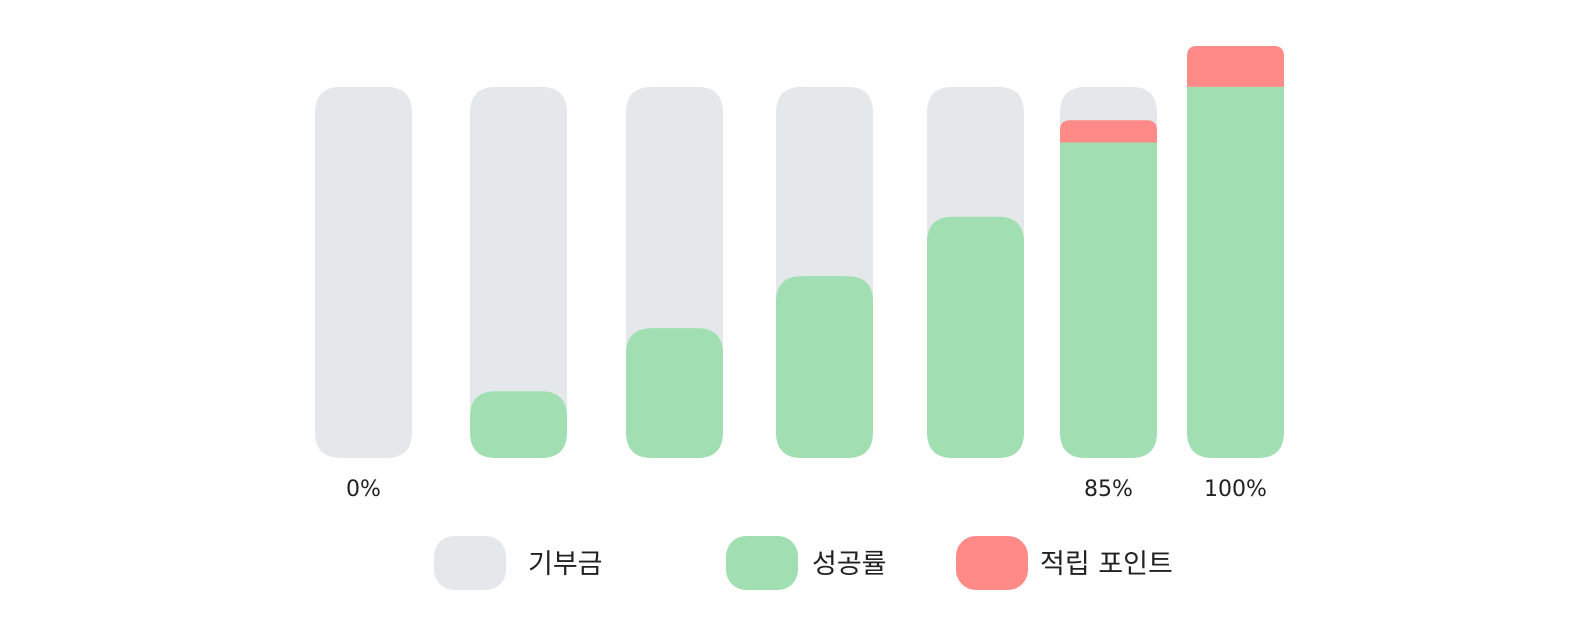 Image resolution: width=1572 pixels, height=634 pixels. I want to click on tick-labels-layer: 0% 85% 100%, so click(806, 489).